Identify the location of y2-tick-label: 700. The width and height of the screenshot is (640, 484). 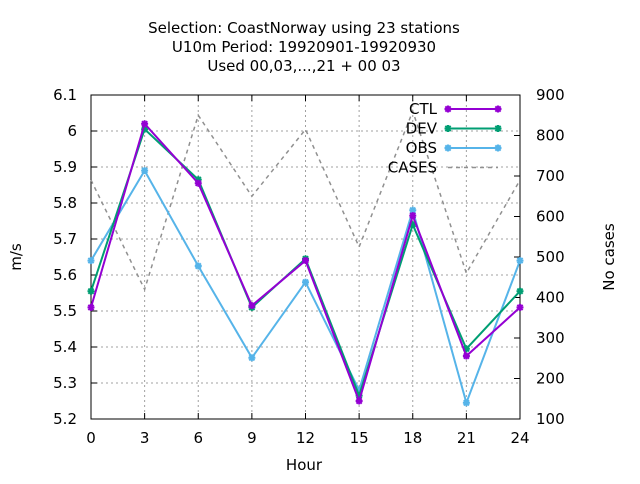
(550, 176).